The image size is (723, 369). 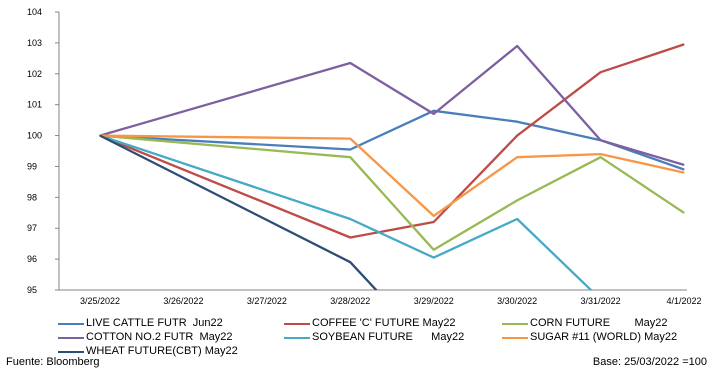 I want to click on legend-item: CORN FUTURE May22, so click(x=585, y=323).